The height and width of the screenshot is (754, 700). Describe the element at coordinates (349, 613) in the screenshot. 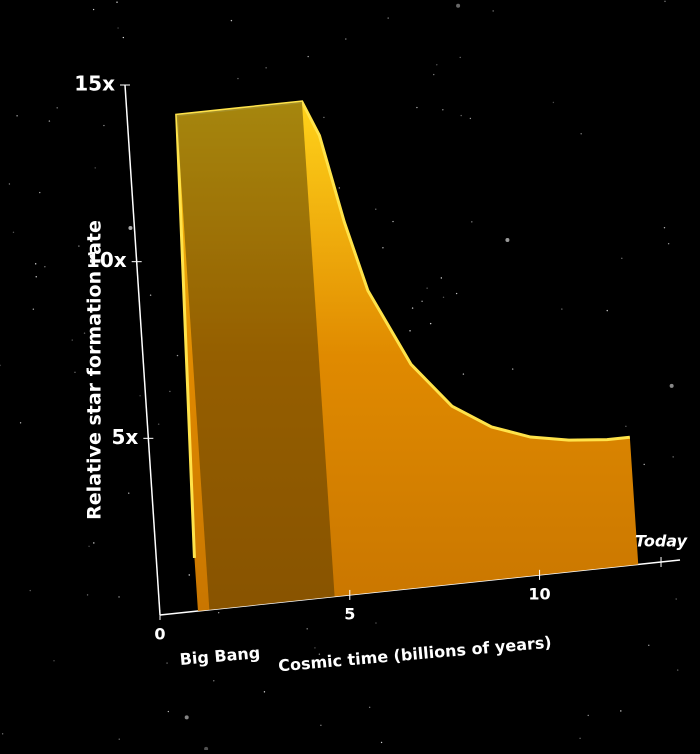

I see `x-tick-label: 5` at that location.